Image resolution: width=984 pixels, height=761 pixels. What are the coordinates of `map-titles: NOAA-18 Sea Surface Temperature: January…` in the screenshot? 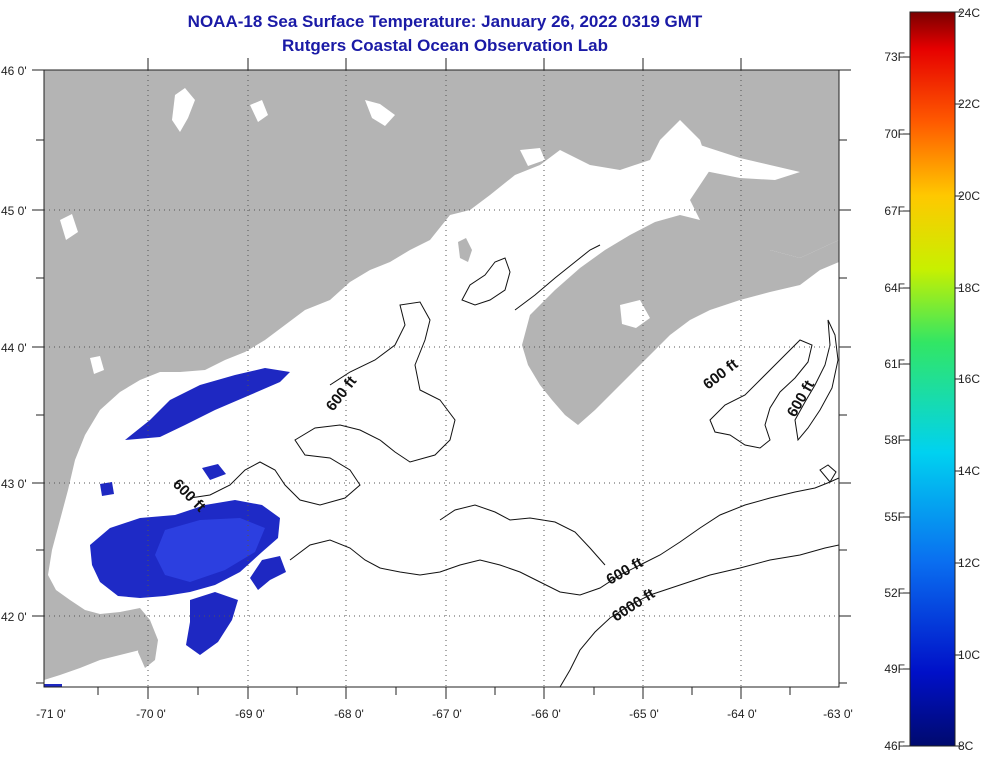 It's located at (445, 34).